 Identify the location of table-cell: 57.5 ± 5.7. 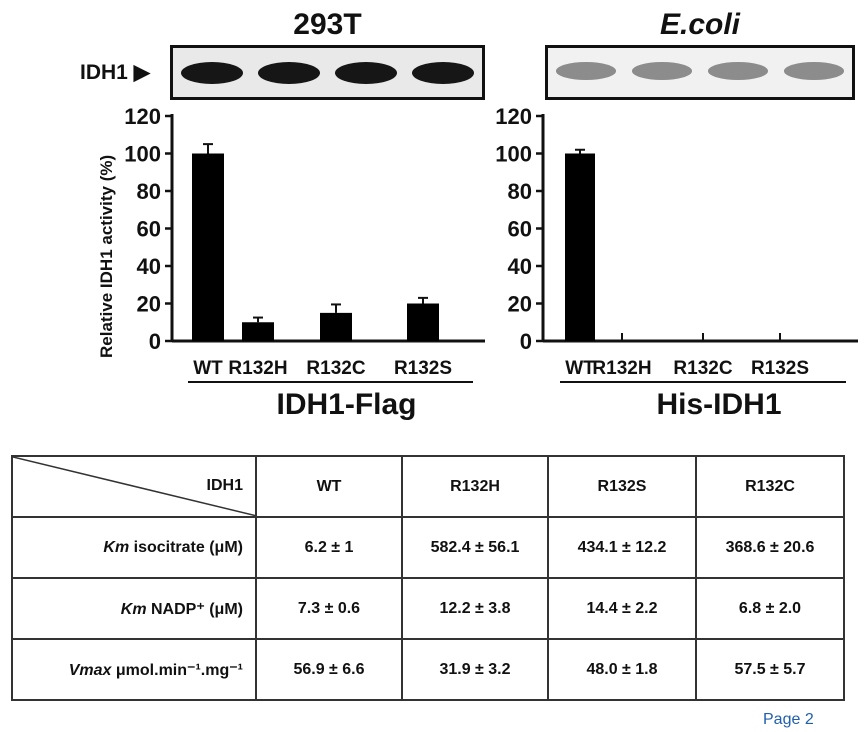
(770, 669).